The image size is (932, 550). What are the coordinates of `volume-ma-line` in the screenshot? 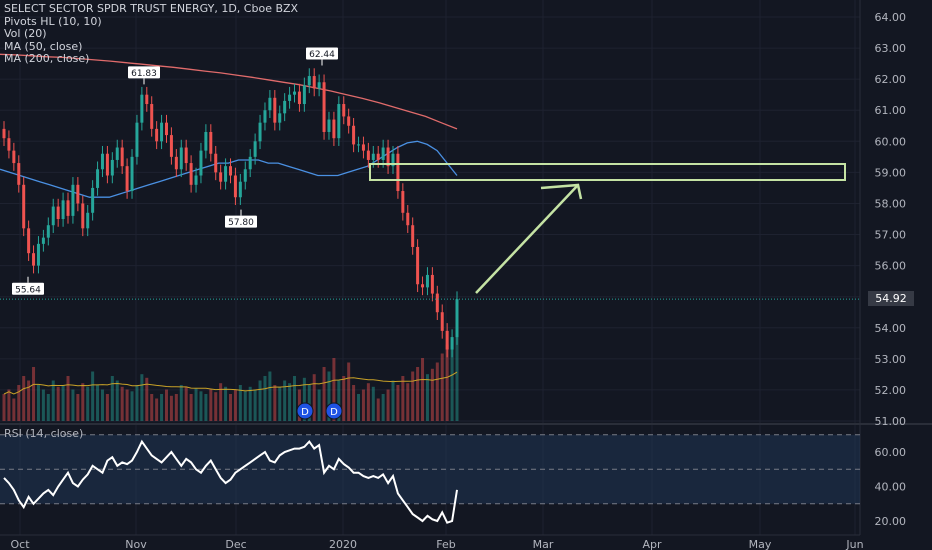 It's located at (230, 383).